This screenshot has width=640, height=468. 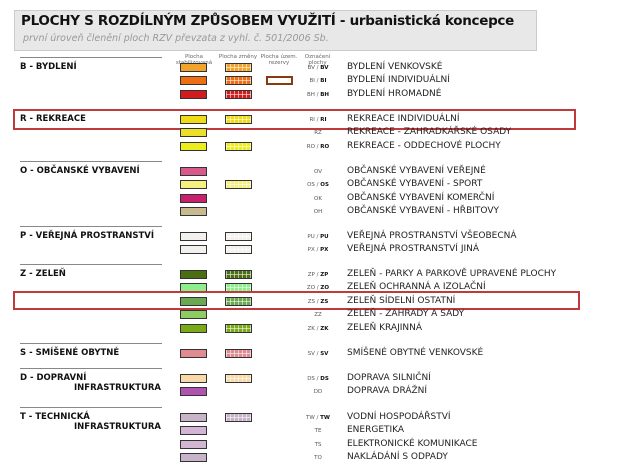 What do you see at coordinates (324, 250) in the screenshot?
I see `area-code-change: PX` at bounding box center [324, 250].